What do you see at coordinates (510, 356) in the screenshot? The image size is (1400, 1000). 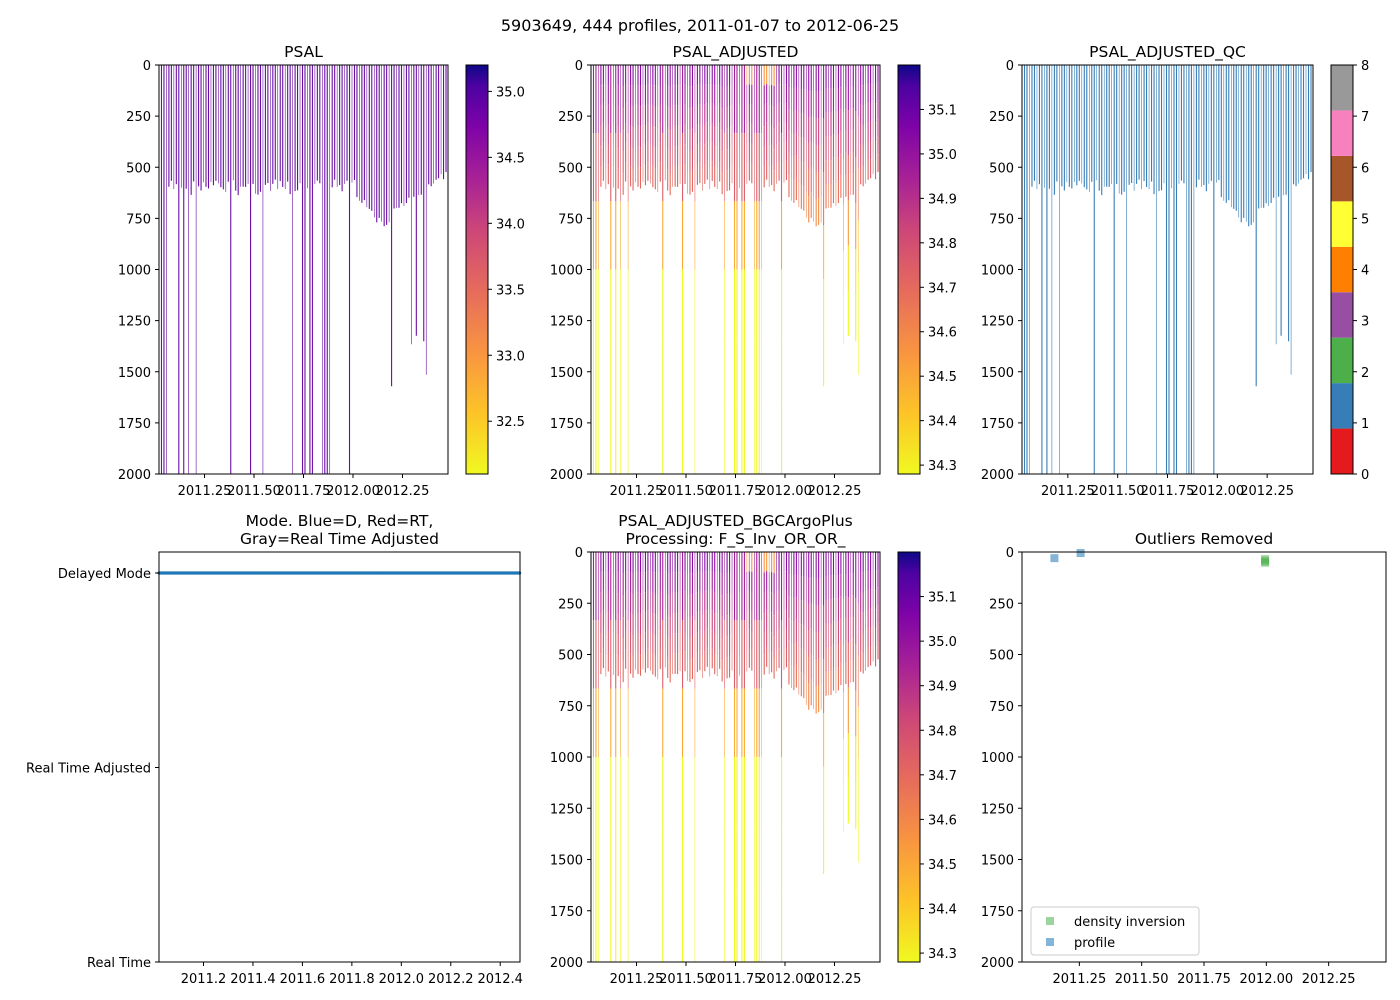 I see `colorbar-tick-label: 33.0` at bounding box center [510, 356].